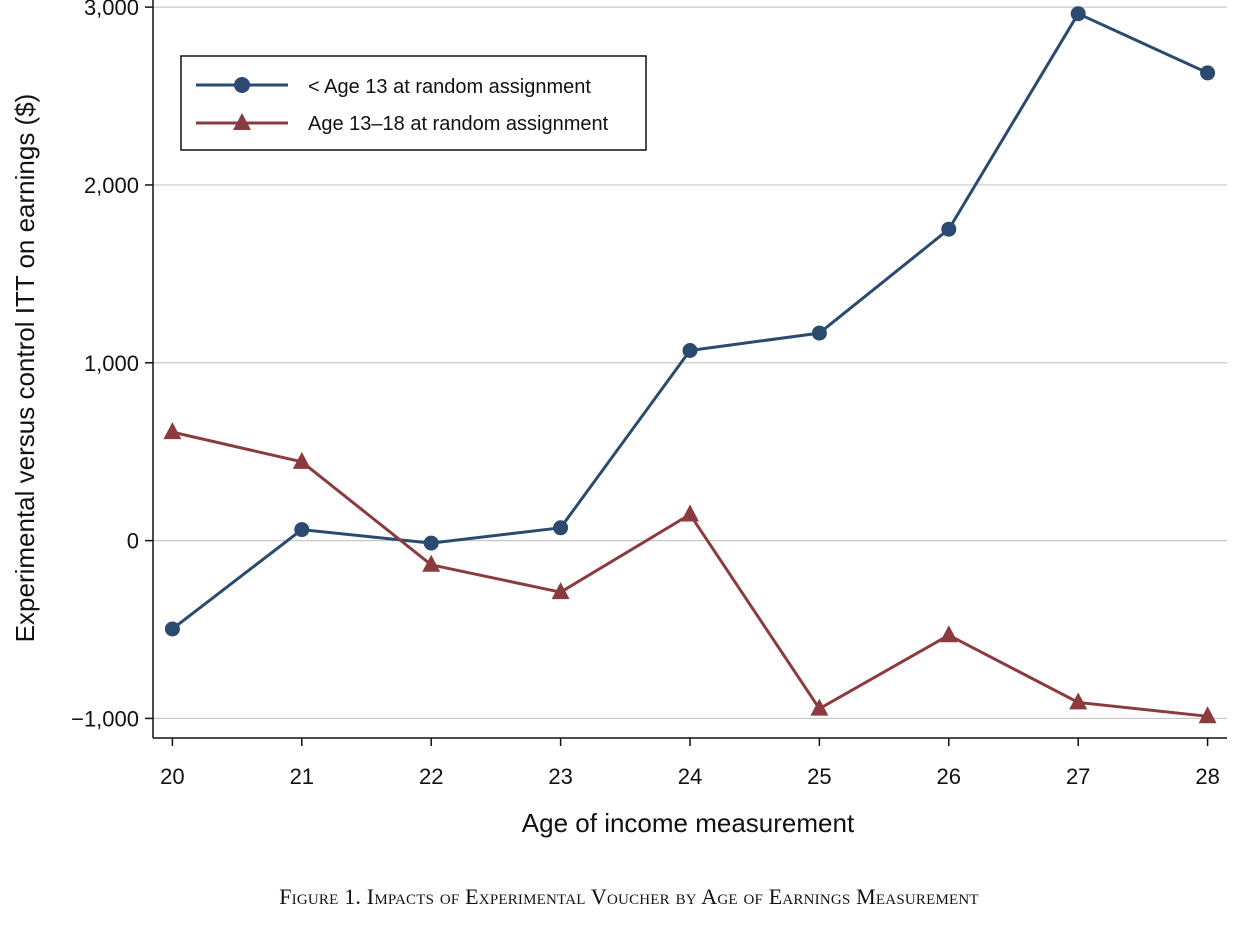  Describe the element at coordinates (819, 776) in the screenshot. I see `x-tick-label: 25` at that location.